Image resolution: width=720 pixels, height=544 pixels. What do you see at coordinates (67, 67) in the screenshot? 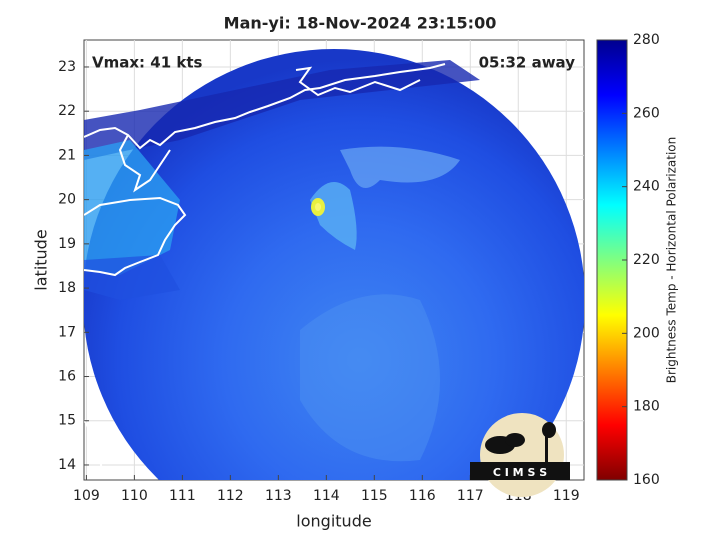
I see `y-tick-label: 23` at bounding box center [67, 67].